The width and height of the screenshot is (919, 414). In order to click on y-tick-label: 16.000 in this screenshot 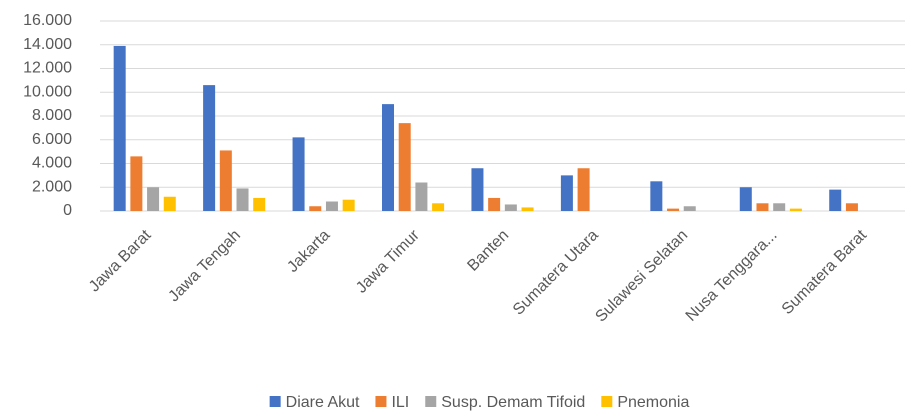, I will do `click(47, 20)`.